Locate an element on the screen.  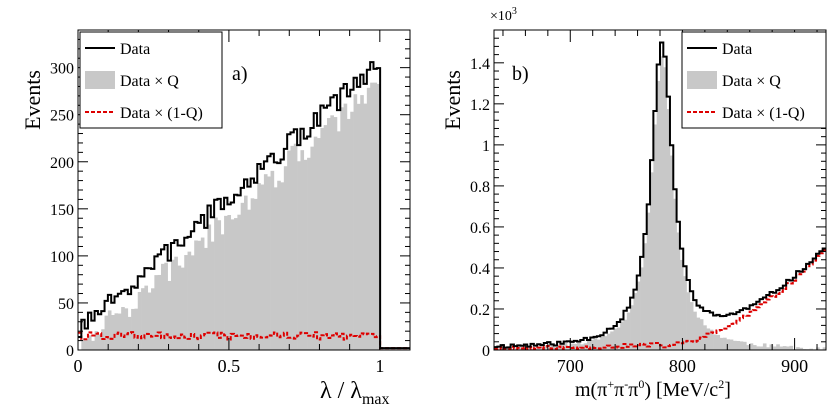
panel-b-multiplier: ×10³ is located at coordinates (503, 15).